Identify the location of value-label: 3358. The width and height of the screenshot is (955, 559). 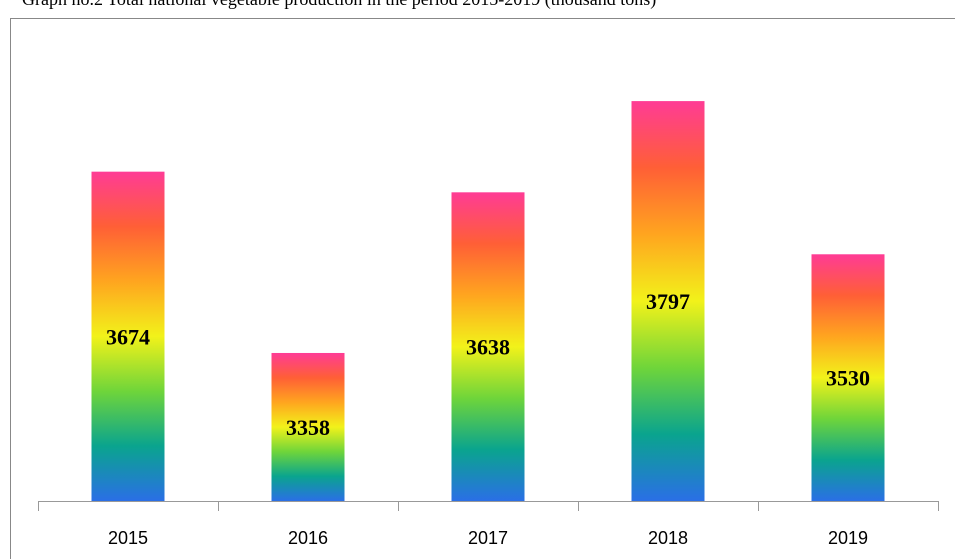
(308, 427).